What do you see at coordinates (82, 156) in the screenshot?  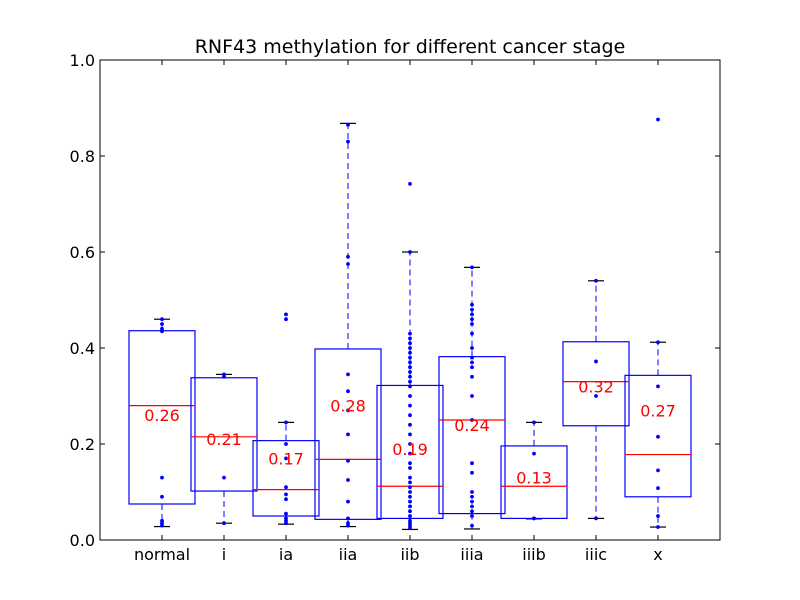 I see `y-tick-label: 0.8` at bounding box center [82, 156].